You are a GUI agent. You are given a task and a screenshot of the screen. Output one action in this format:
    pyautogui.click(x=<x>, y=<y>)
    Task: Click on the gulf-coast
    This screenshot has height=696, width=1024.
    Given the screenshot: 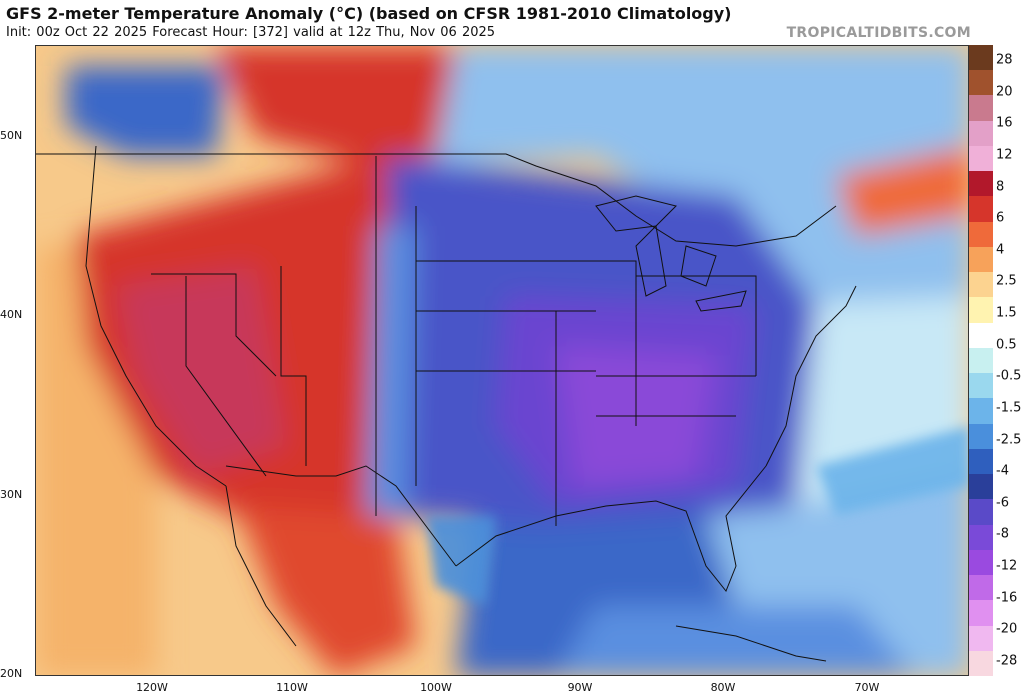 What is the action you would take?
    pyautogui.click(x=611, y=528)
    